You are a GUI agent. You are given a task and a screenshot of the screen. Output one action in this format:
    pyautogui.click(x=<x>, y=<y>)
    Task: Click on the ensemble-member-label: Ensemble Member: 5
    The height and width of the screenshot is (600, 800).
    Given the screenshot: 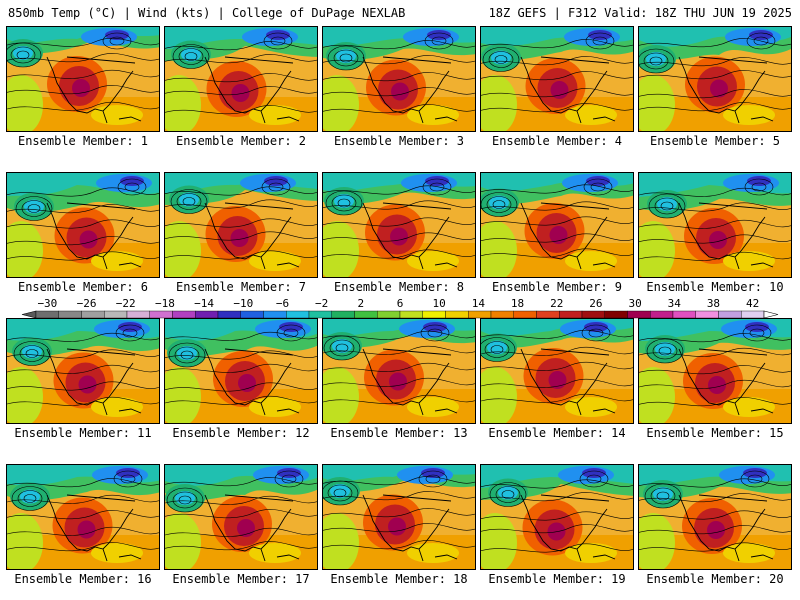 What is the action you would take?
    pyautogui.click(x=715, y=141)
    